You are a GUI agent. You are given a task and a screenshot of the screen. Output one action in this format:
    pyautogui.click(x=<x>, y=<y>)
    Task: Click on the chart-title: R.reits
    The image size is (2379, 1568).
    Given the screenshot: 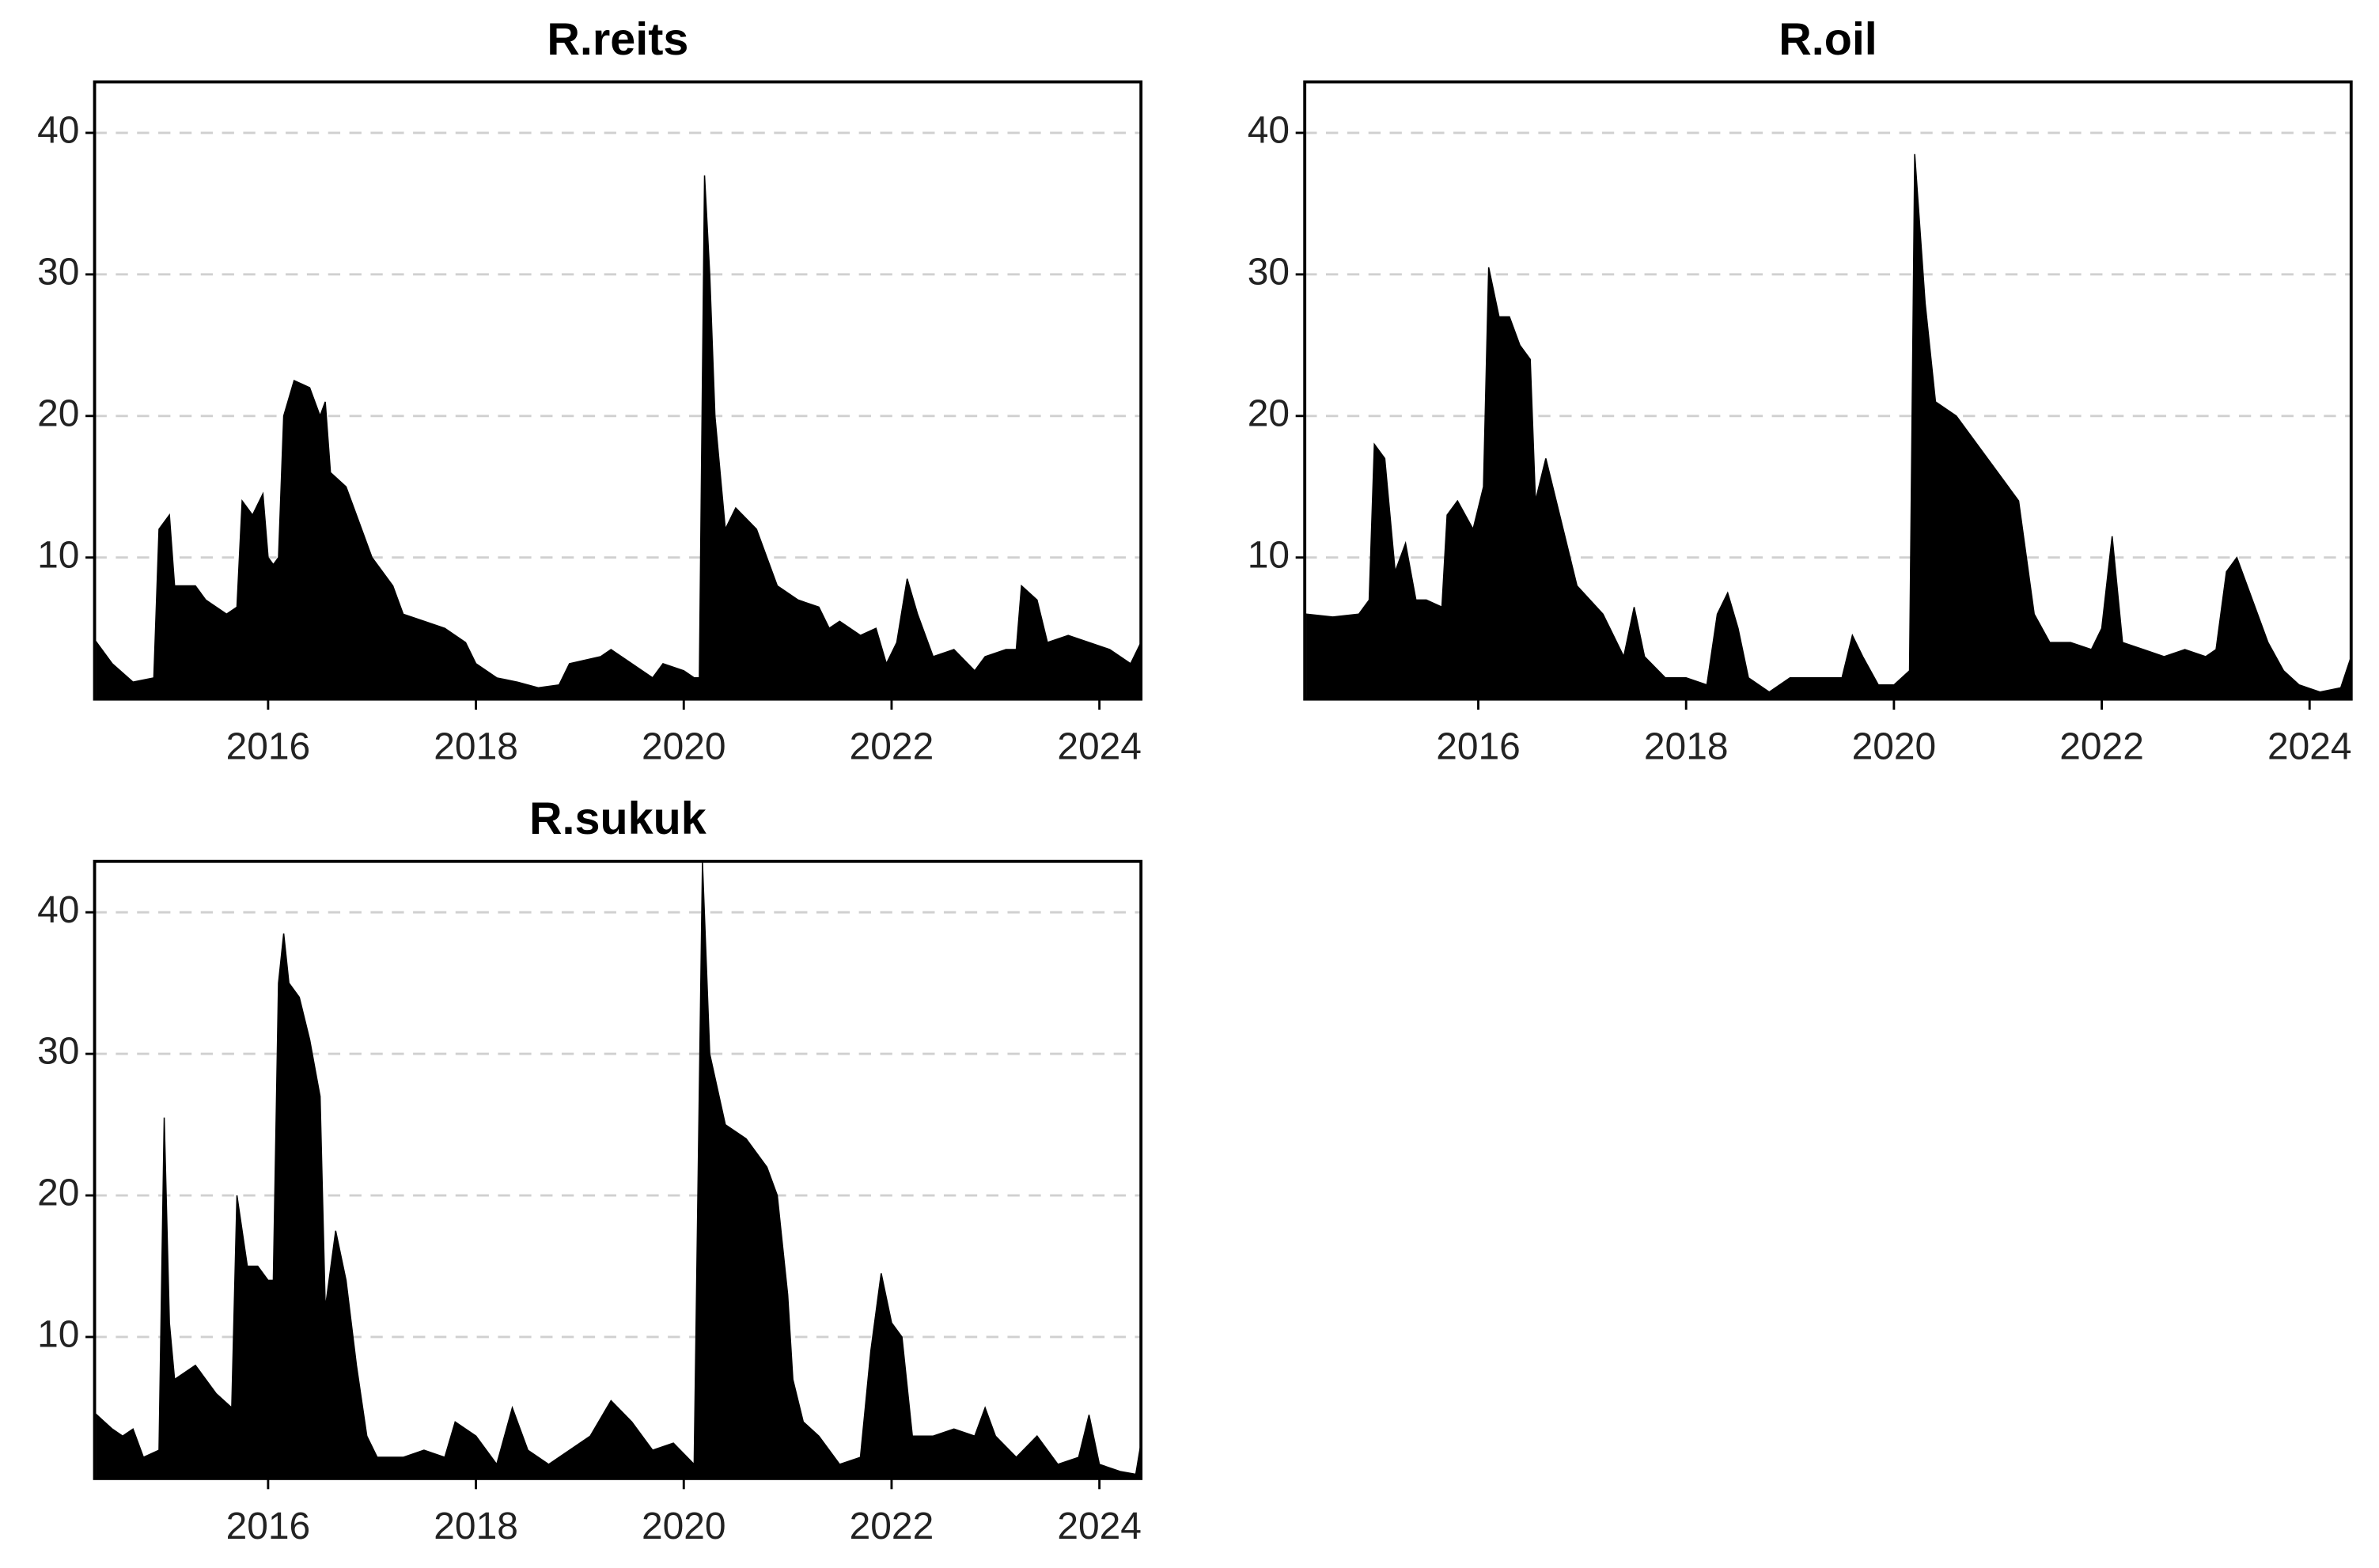 What is the action you would take?
    pyautogui.click(x=617, y=39)
    